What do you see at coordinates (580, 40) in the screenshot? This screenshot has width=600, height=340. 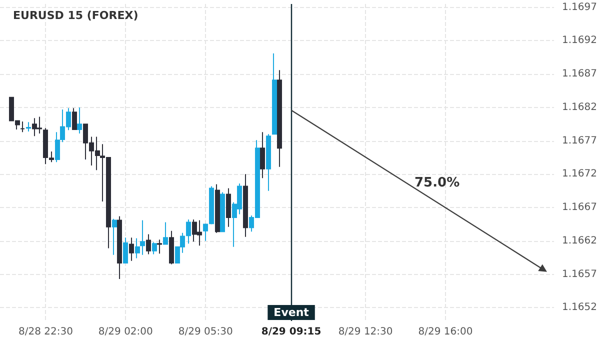 I see `y-tick-label: 1.1692` at bounding box center [580, 40].